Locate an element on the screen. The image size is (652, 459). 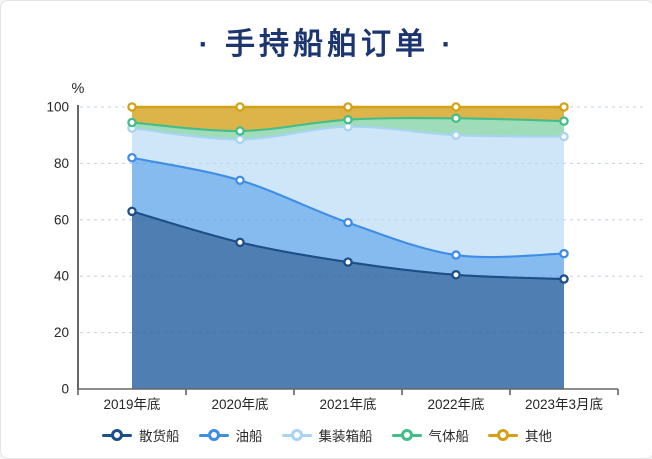
legend-label: 气体船 is located at coordinates (449, 436).